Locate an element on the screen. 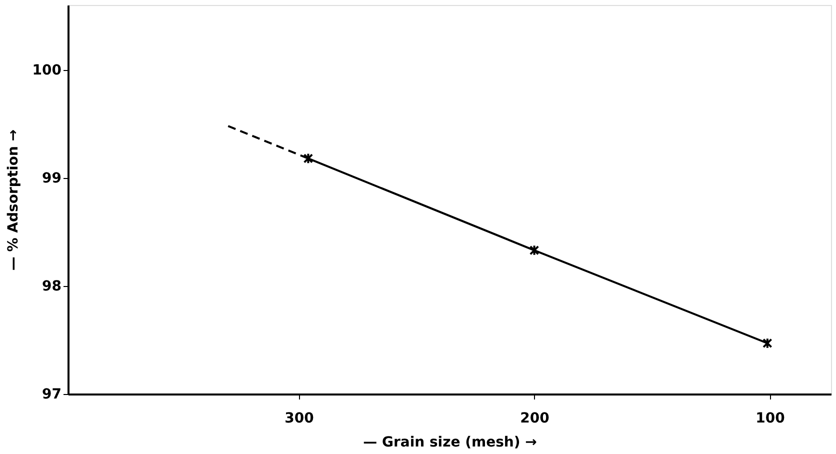  x-tick-label: 200 is located at coordinates (535, 418).